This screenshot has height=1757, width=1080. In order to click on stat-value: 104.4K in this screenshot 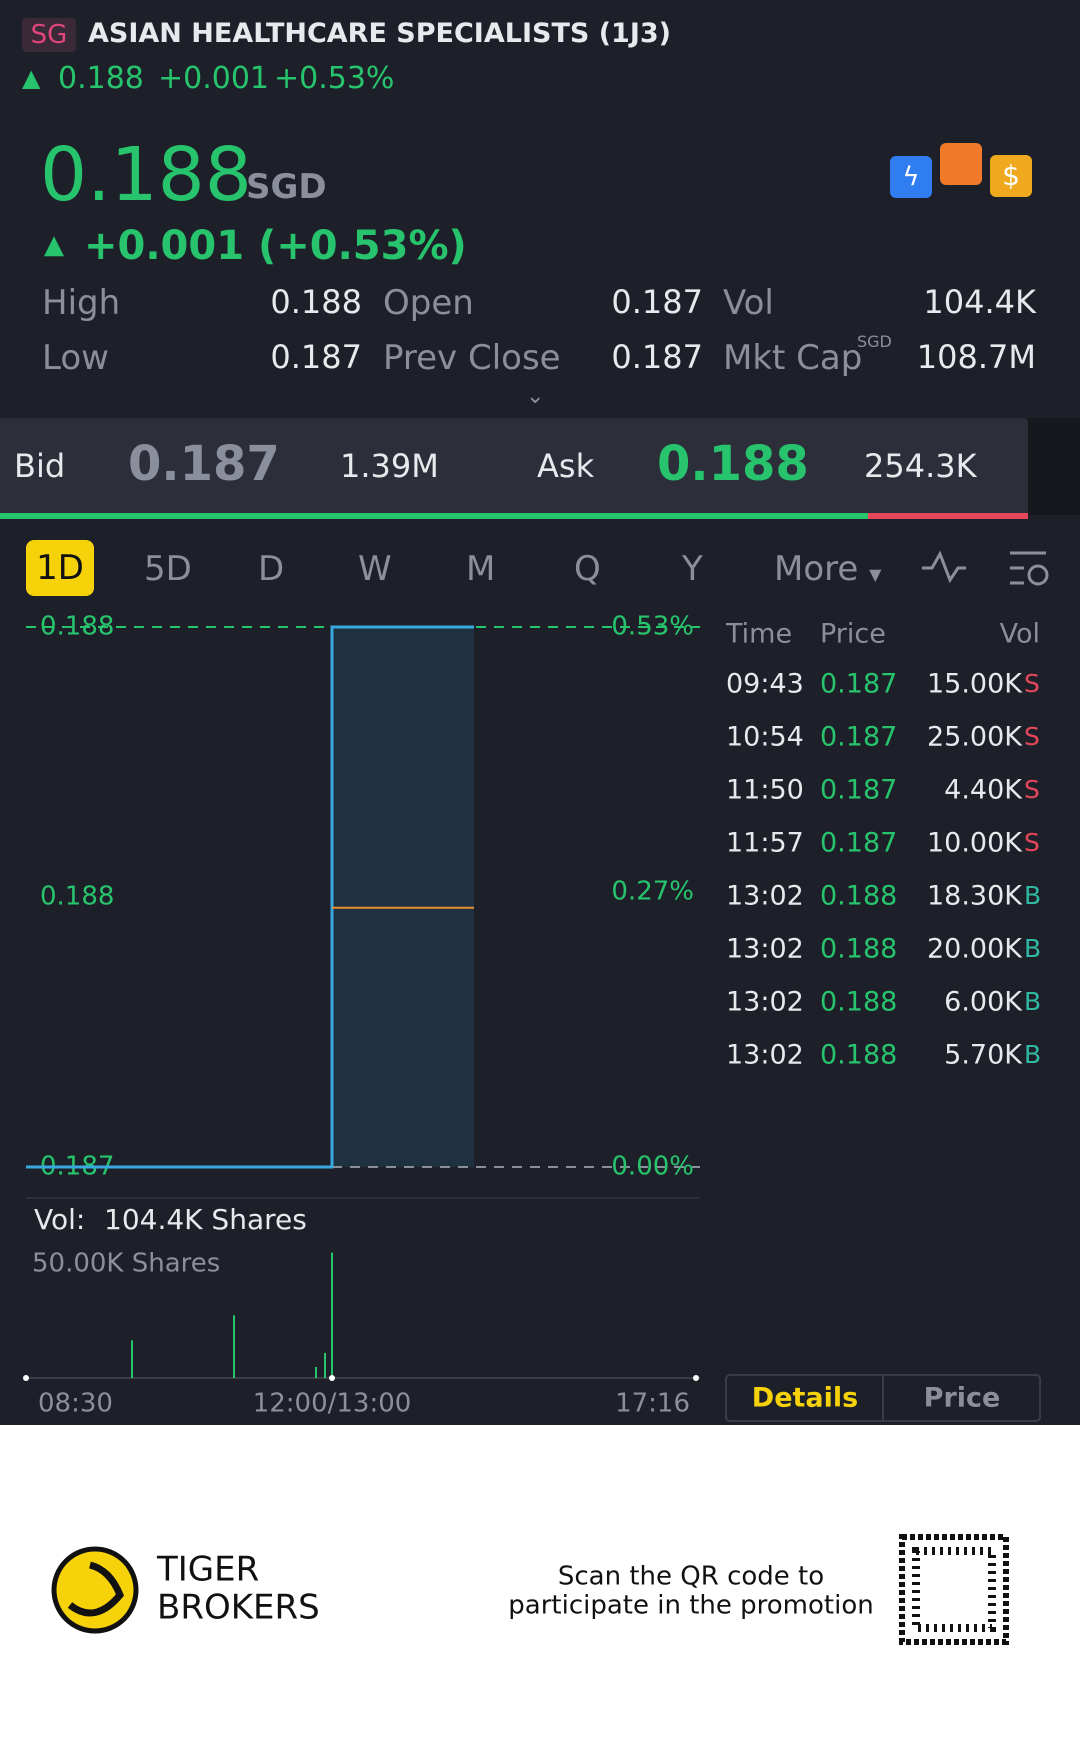, I will do `click(979, 302)`.